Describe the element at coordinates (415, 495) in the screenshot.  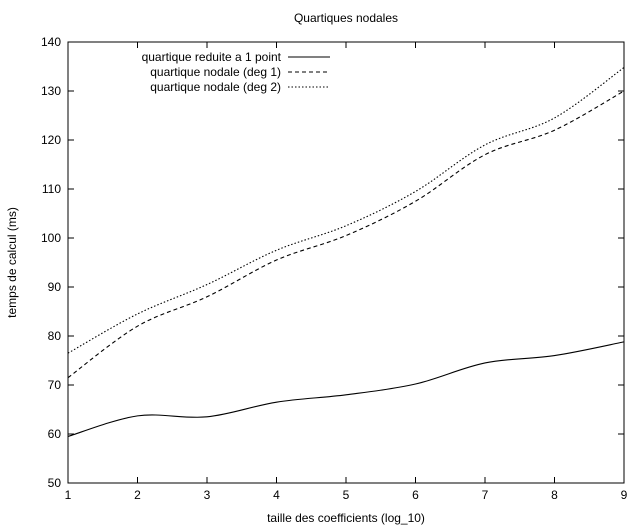
I see `x-tick-label: 6` at that location.